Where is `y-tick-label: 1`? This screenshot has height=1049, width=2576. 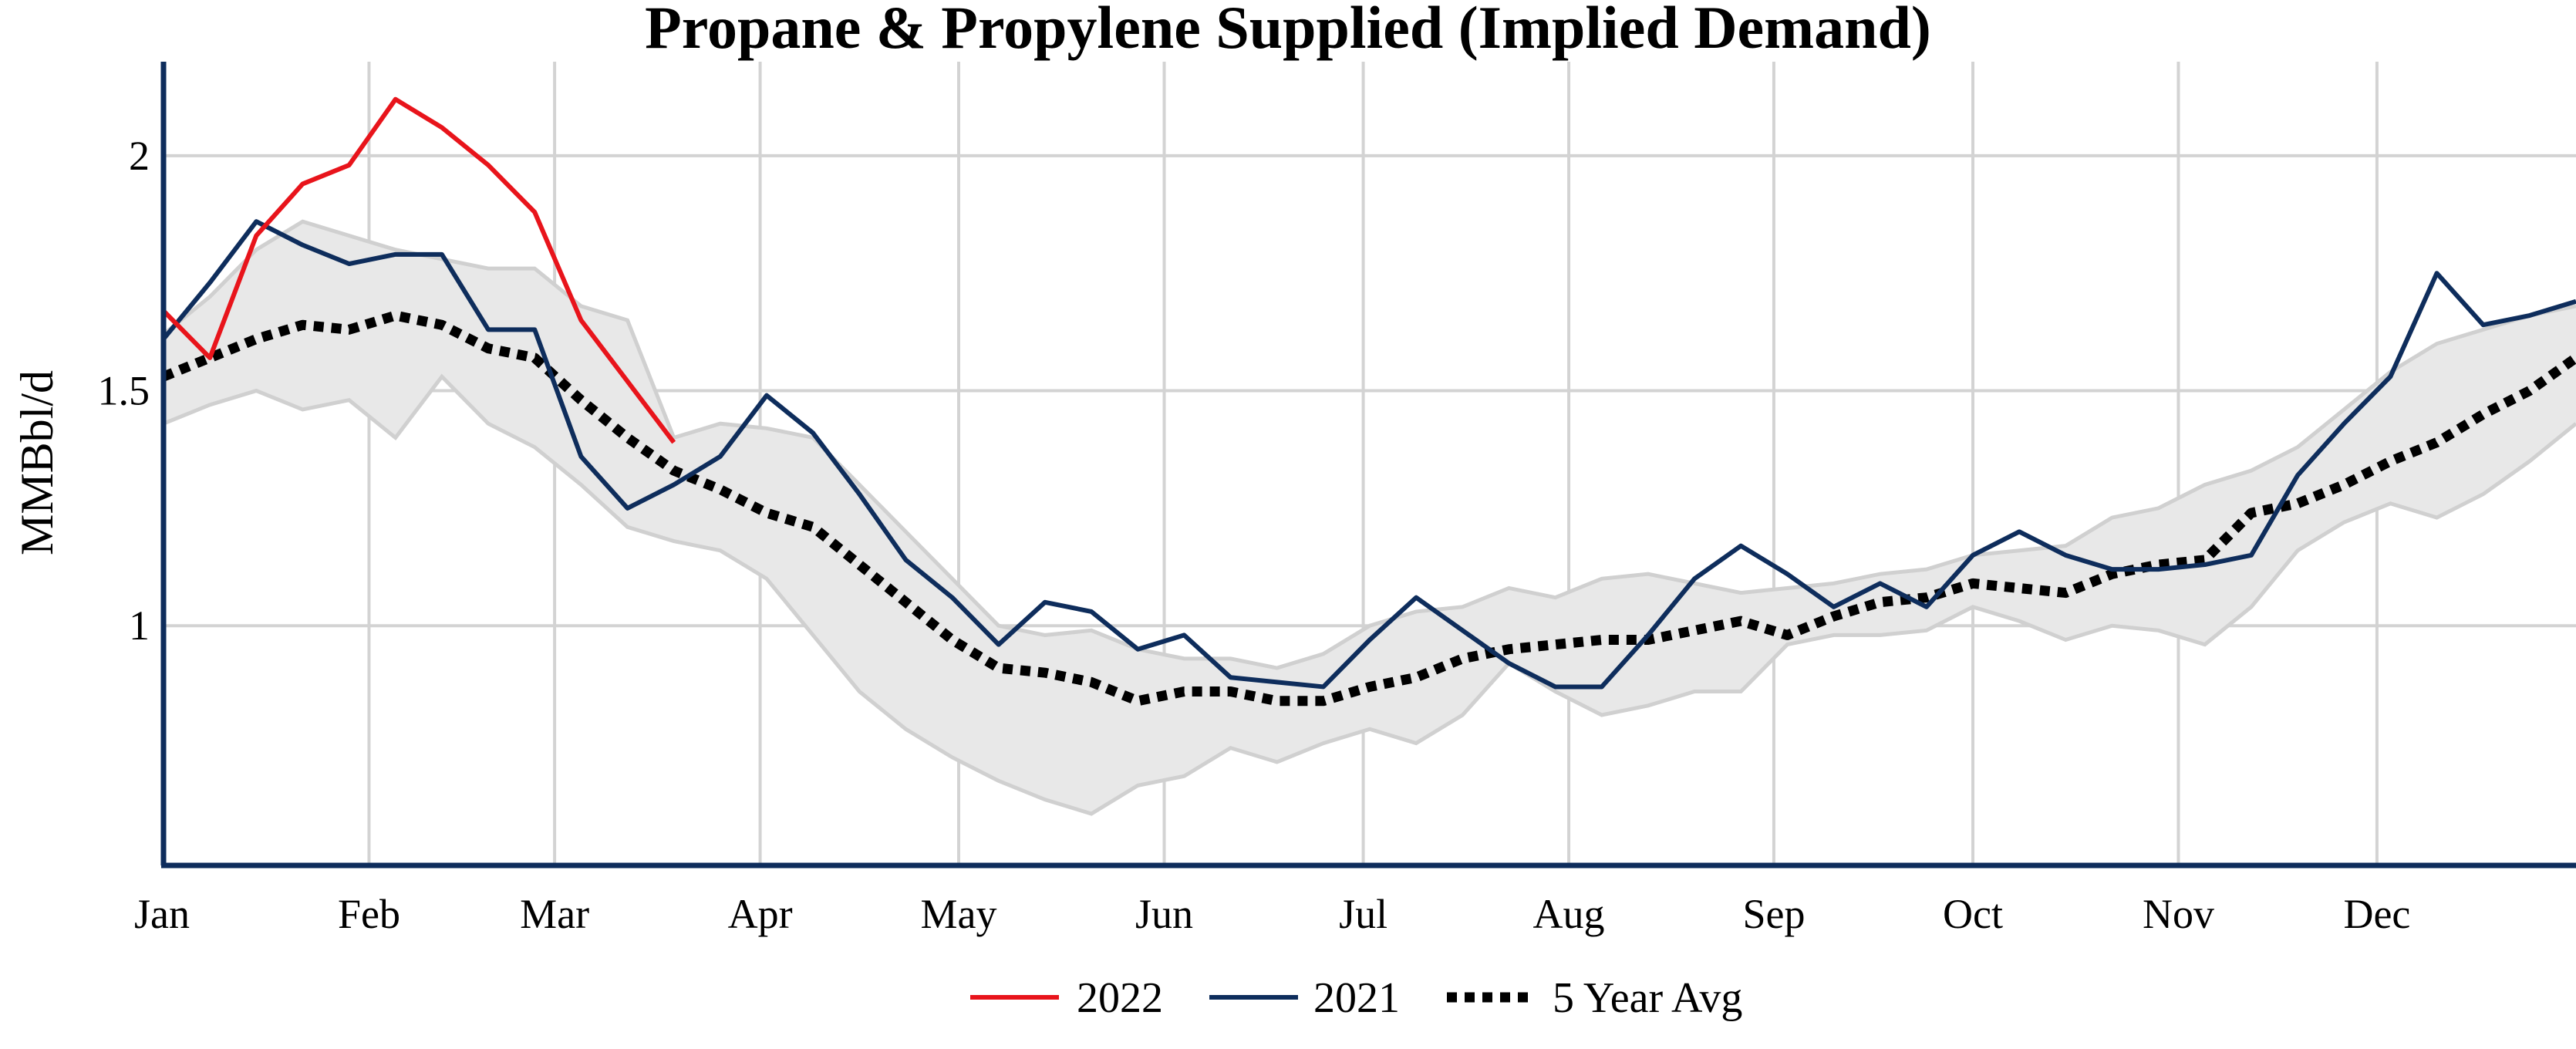 y-tick-label: 1 is located at coordinates (139, 625).